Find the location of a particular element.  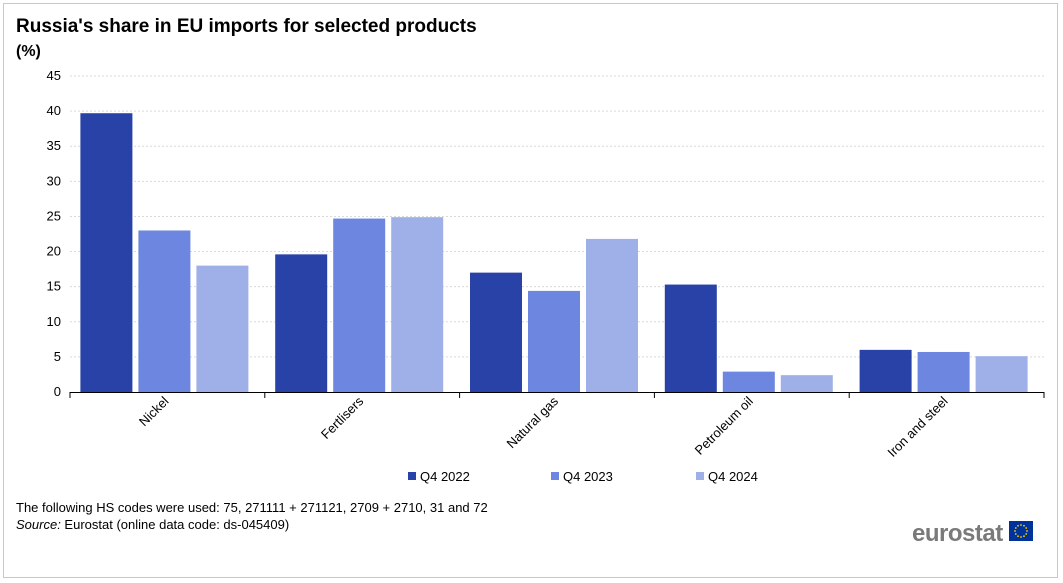

legend: Q4 2022 Q4 2023 Q4 2024 is located at coordinates (583, 476).